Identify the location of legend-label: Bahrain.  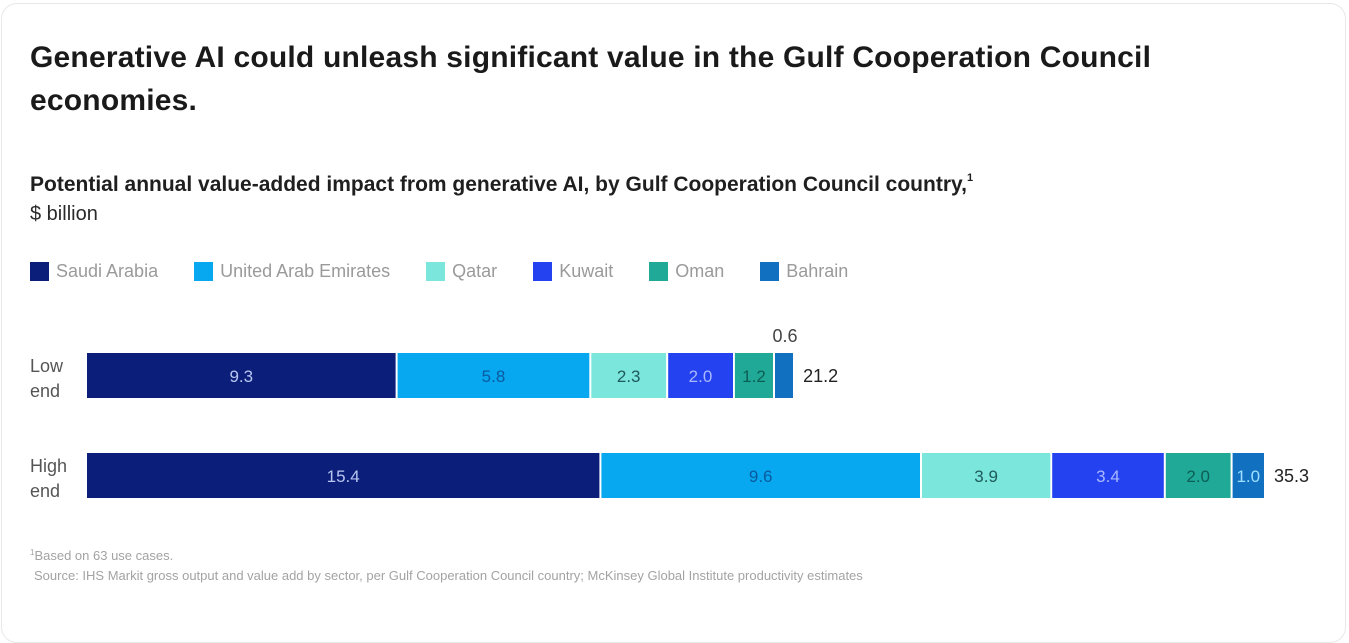
(817, 271).